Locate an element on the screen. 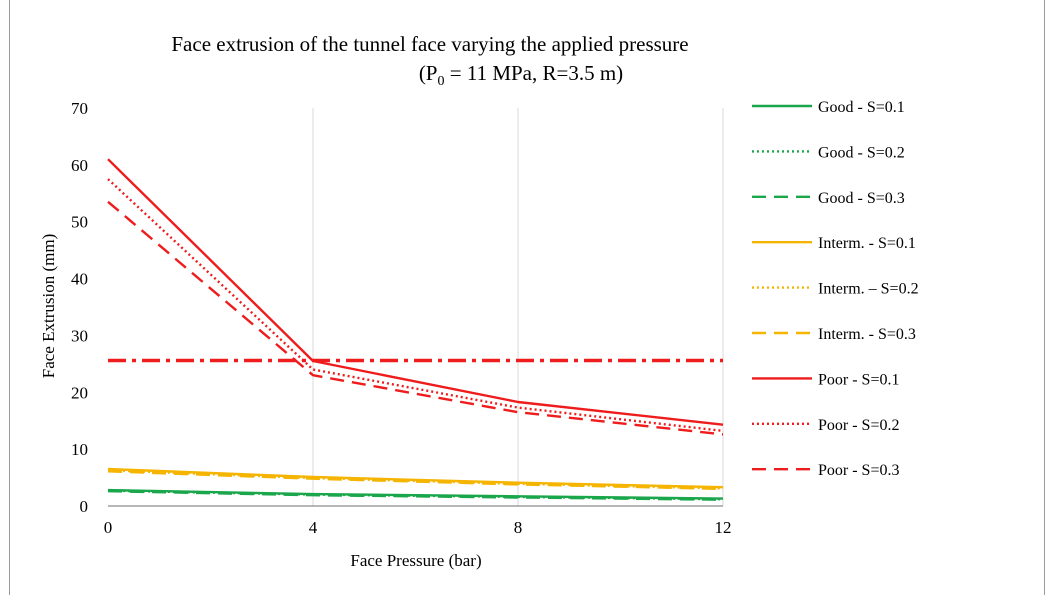 This screenshot has width=1049, height=595. legend-label-5: Interm. - S=0.3 is located at coordinates (867, 334).